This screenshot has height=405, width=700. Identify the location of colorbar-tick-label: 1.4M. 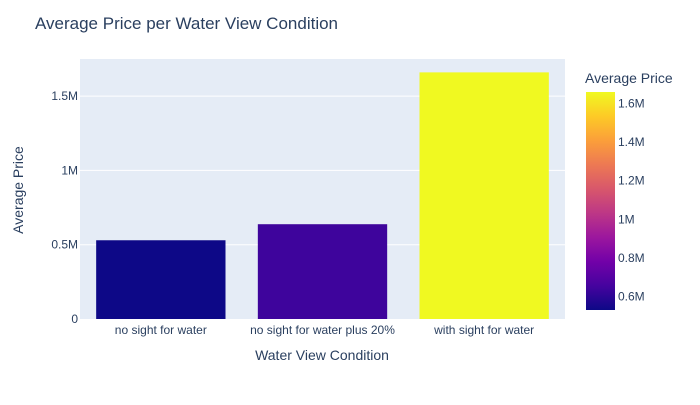
(631, 142).